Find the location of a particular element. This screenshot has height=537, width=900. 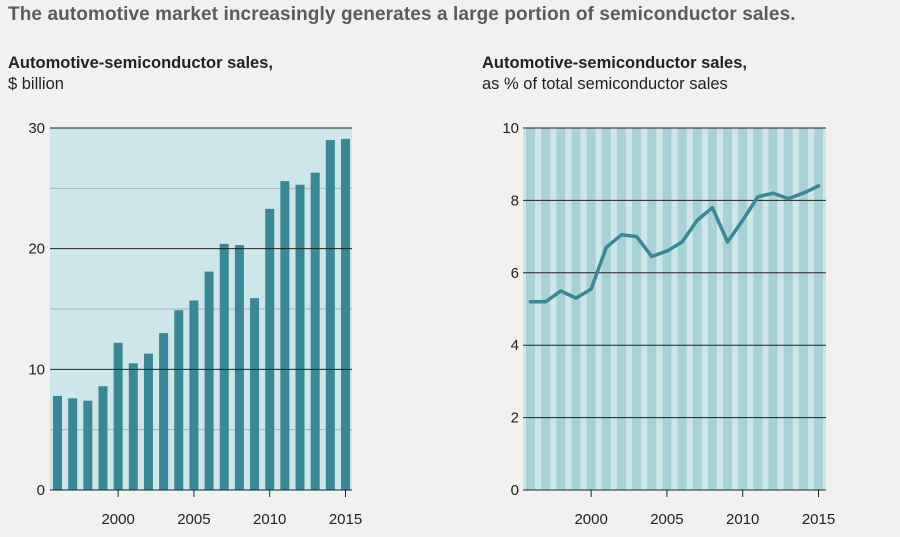

left-chart-subtitle: $ billion is located at coordinates (36, 84).